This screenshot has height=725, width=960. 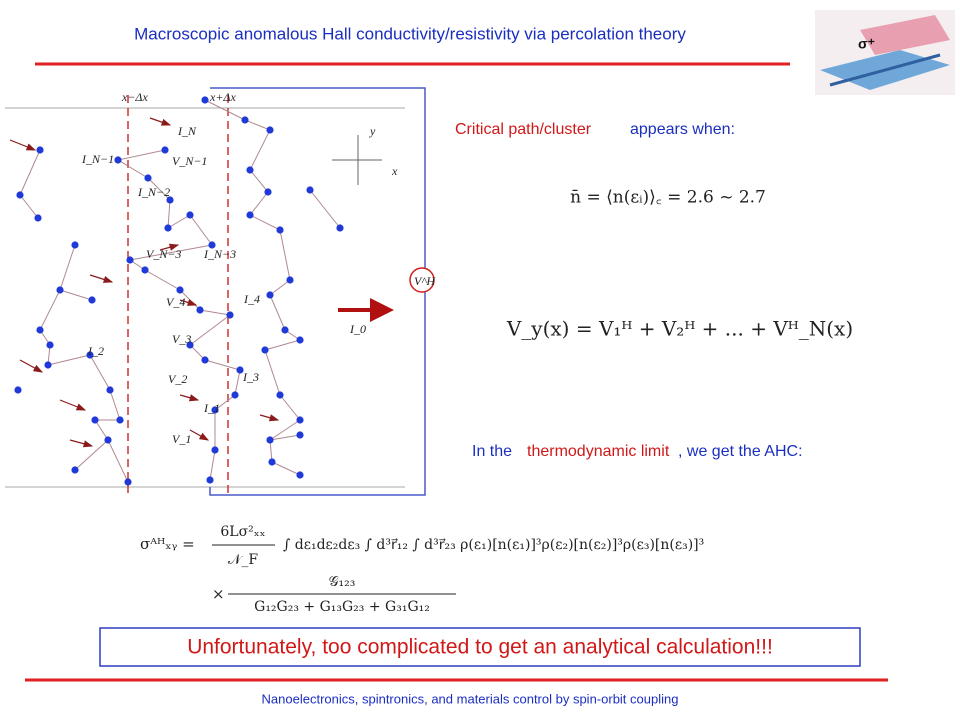 I want to click on diagram-label: I_N−1, so click(x=97, y=159).